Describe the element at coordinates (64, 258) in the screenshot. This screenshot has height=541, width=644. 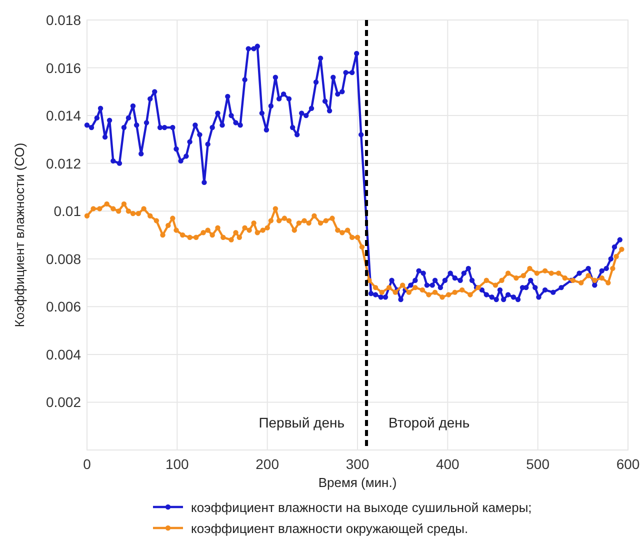
I see `y-tick-label: 0.008` at that location.